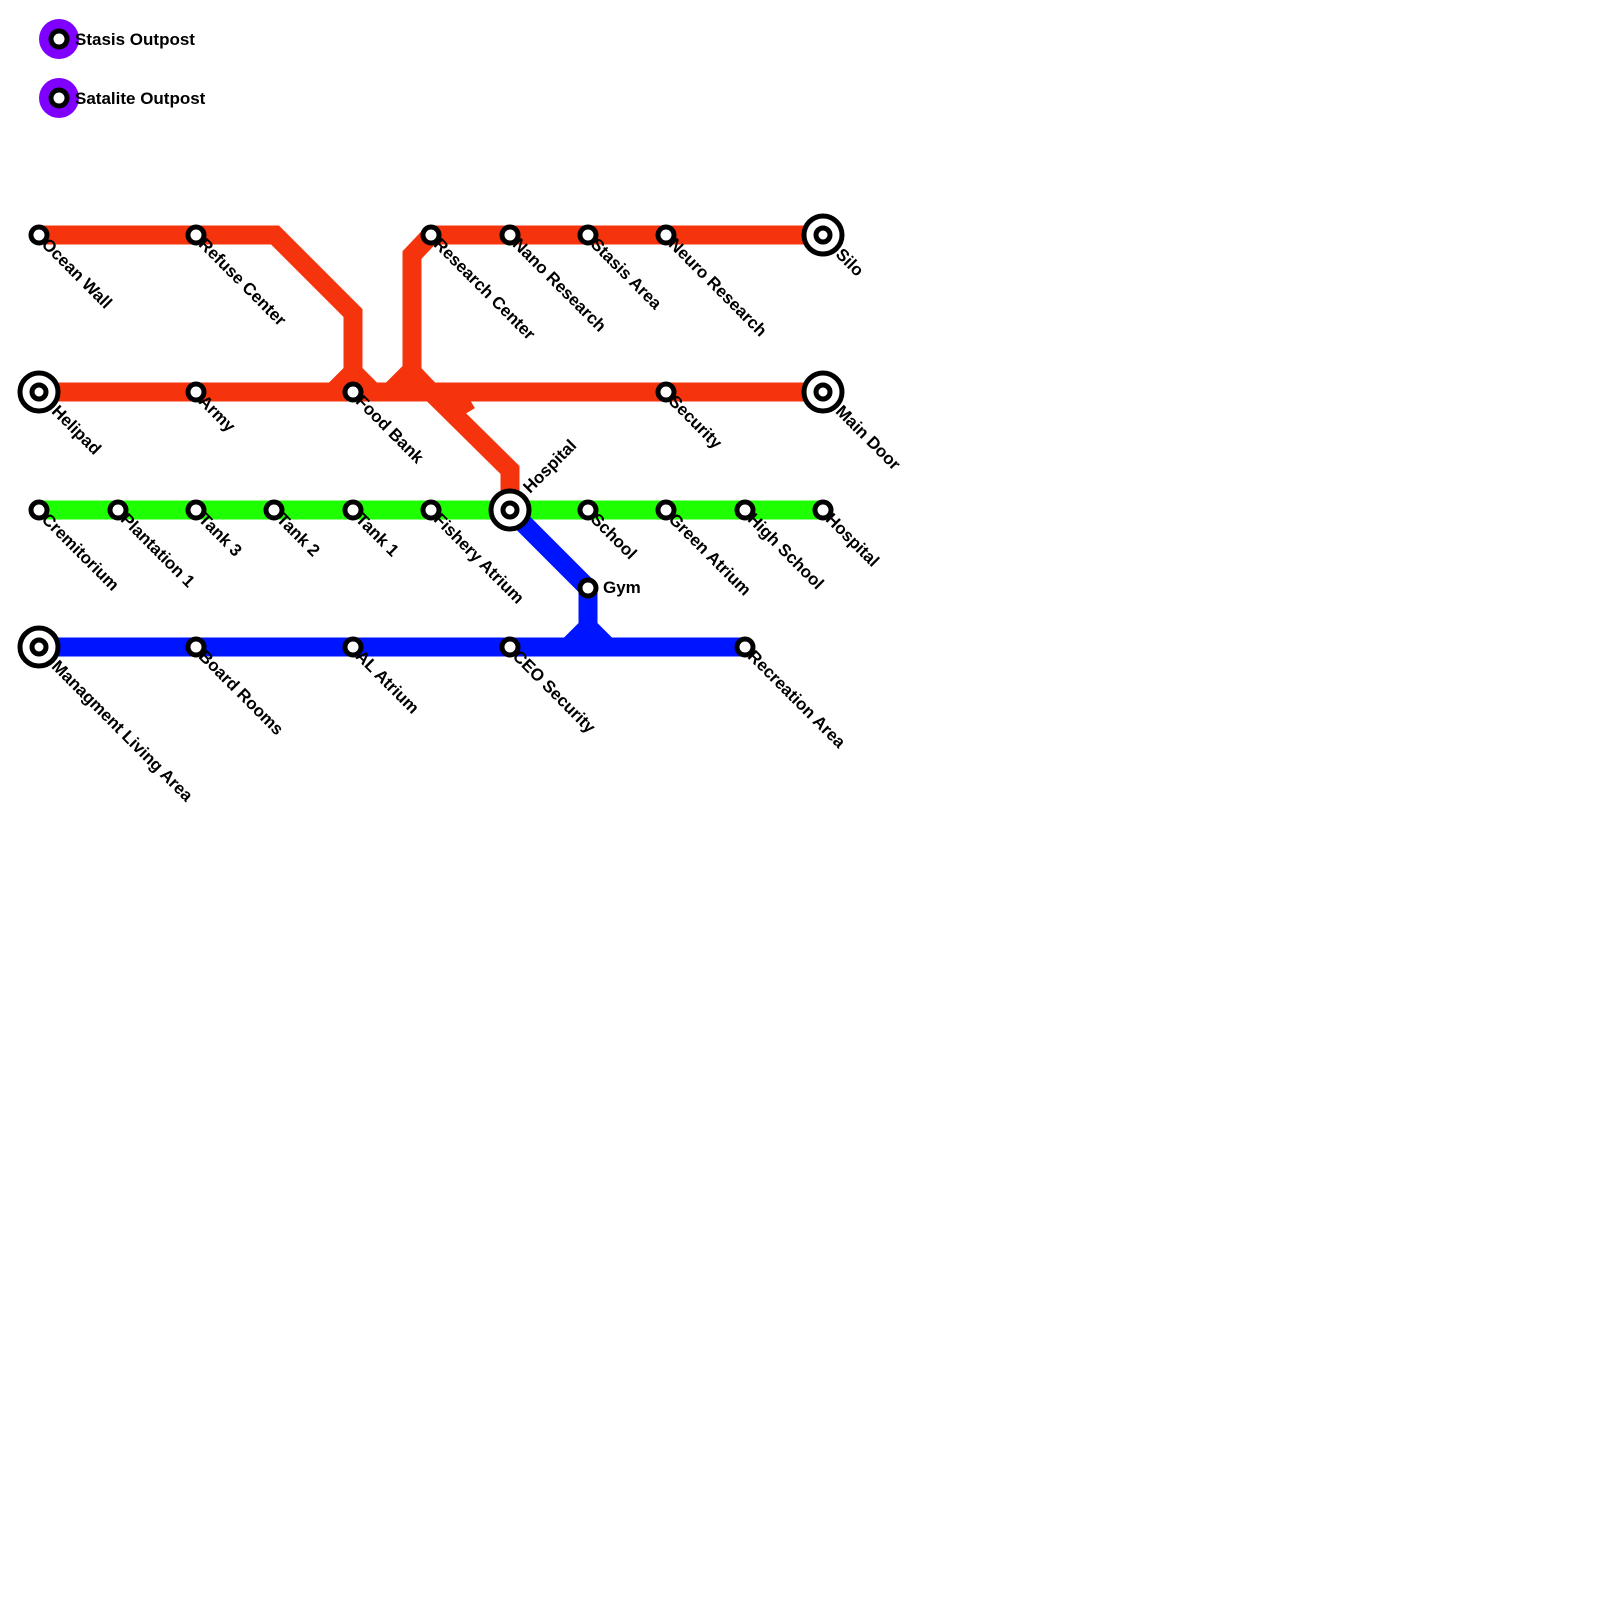 The width and height of the screenshot is (1600, 1600). I want to click on legend-item-stasis-outpost: Stasis Outpost, so click(117, 39).